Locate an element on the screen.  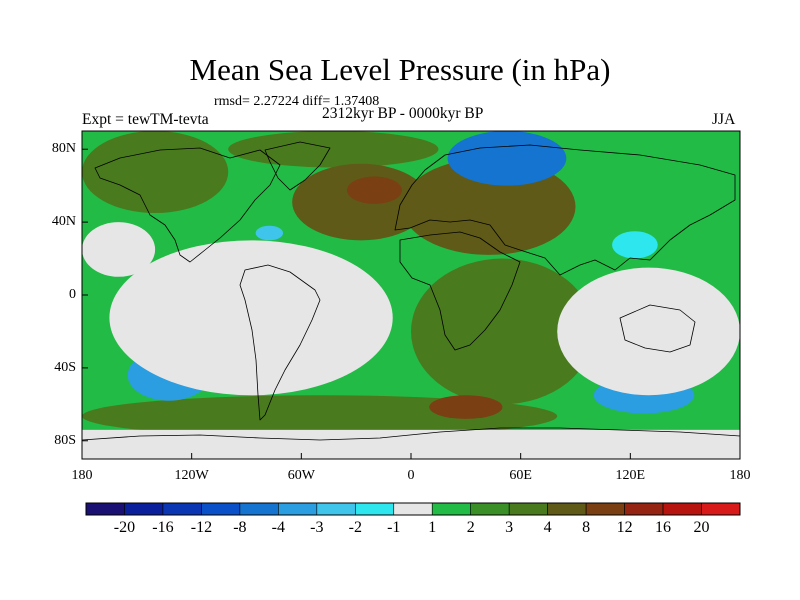
colorbar-level-label: -12 is located at coordinates (201, 527).